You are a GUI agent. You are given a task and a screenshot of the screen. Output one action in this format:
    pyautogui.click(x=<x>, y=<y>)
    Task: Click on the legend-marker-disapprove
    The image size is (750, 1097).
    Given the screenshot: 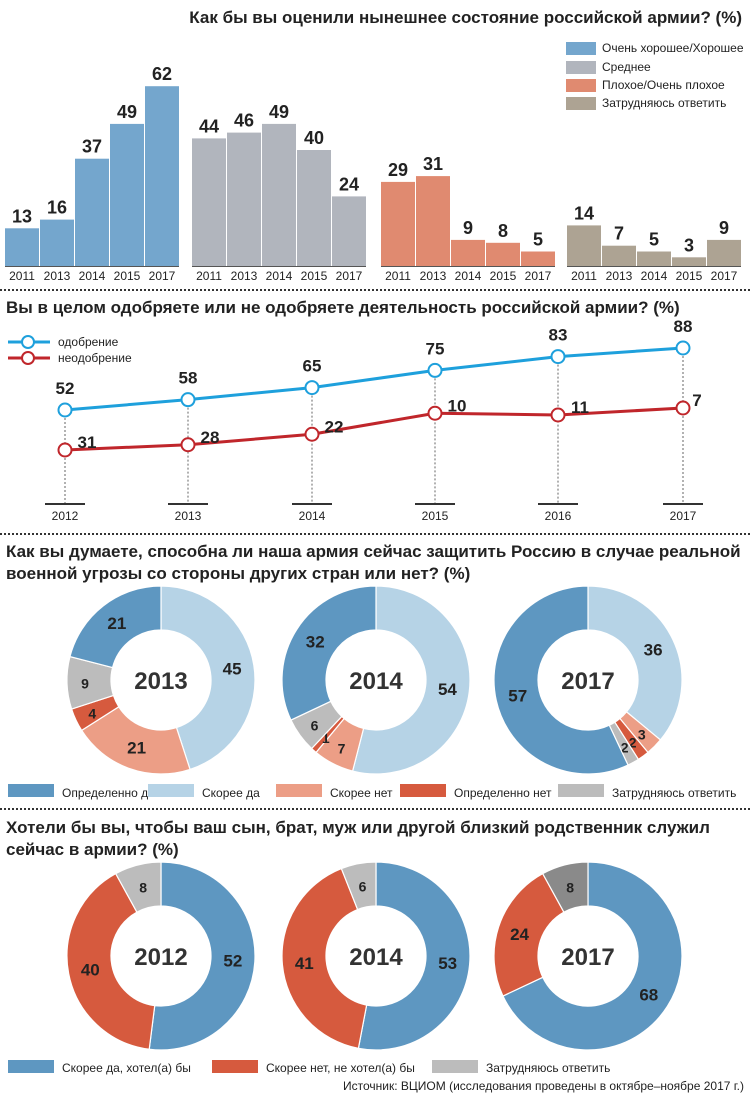 What is the action you would take?
    pyautogui.click(x=28, y=358)
    